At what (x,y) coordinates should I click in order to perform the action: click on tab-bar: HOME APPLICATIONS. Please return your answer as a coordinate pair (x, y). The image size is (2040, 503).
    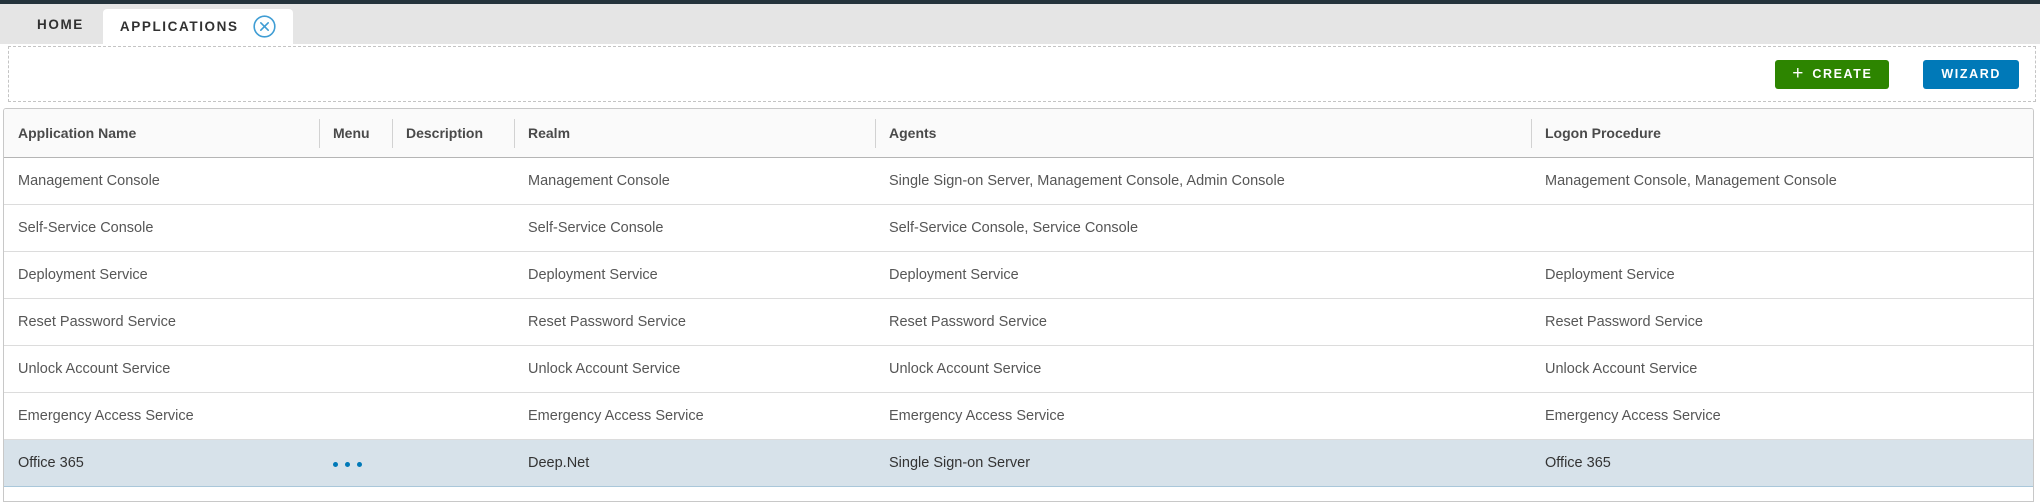
    Looking at the image, I should click on (1020, 24).